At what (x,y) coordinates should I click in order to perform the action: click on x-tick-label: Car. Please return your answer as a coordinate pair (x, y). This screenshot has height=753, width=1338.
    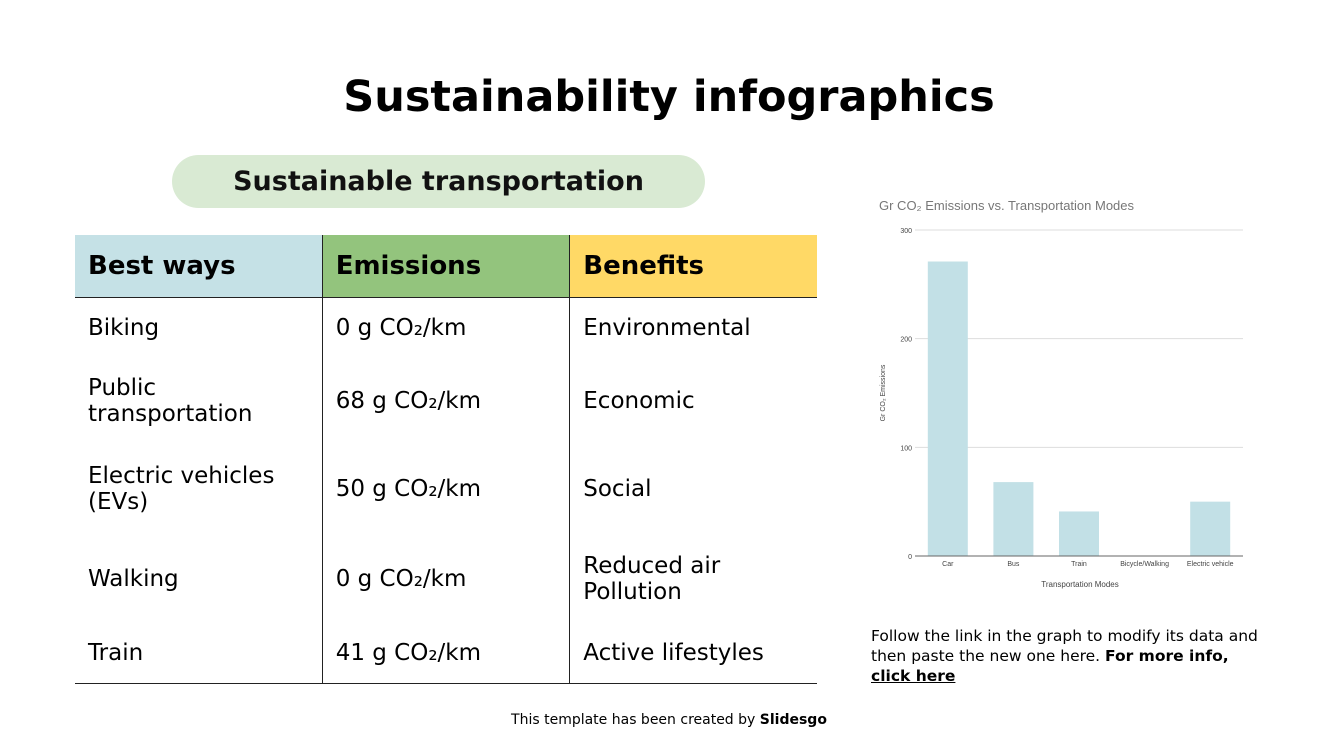
    Looking at the image, I should click on (948, 564).